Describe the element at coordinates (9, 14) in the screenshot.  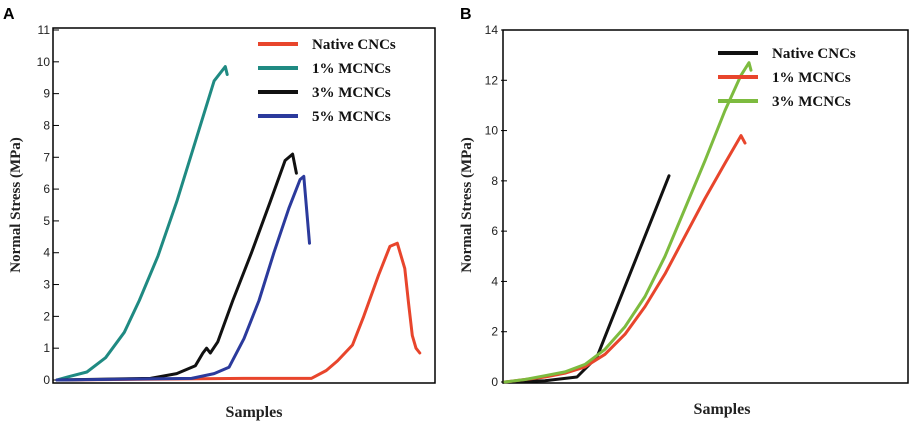
I see `panel-a-label: A` at that location.